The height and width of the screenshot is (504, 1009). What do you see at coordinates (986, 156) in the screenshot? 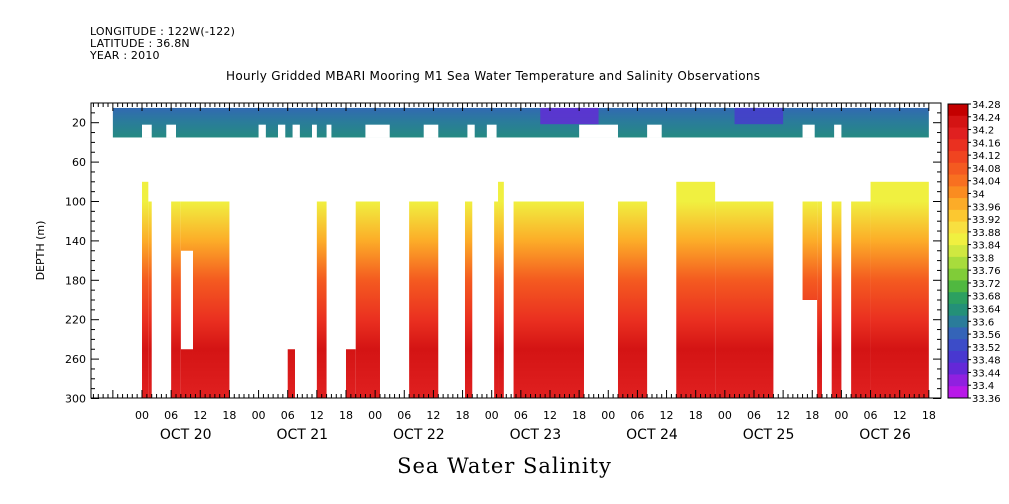
I see `colorbar-label: 34.12` at bounding box center [986, 156].